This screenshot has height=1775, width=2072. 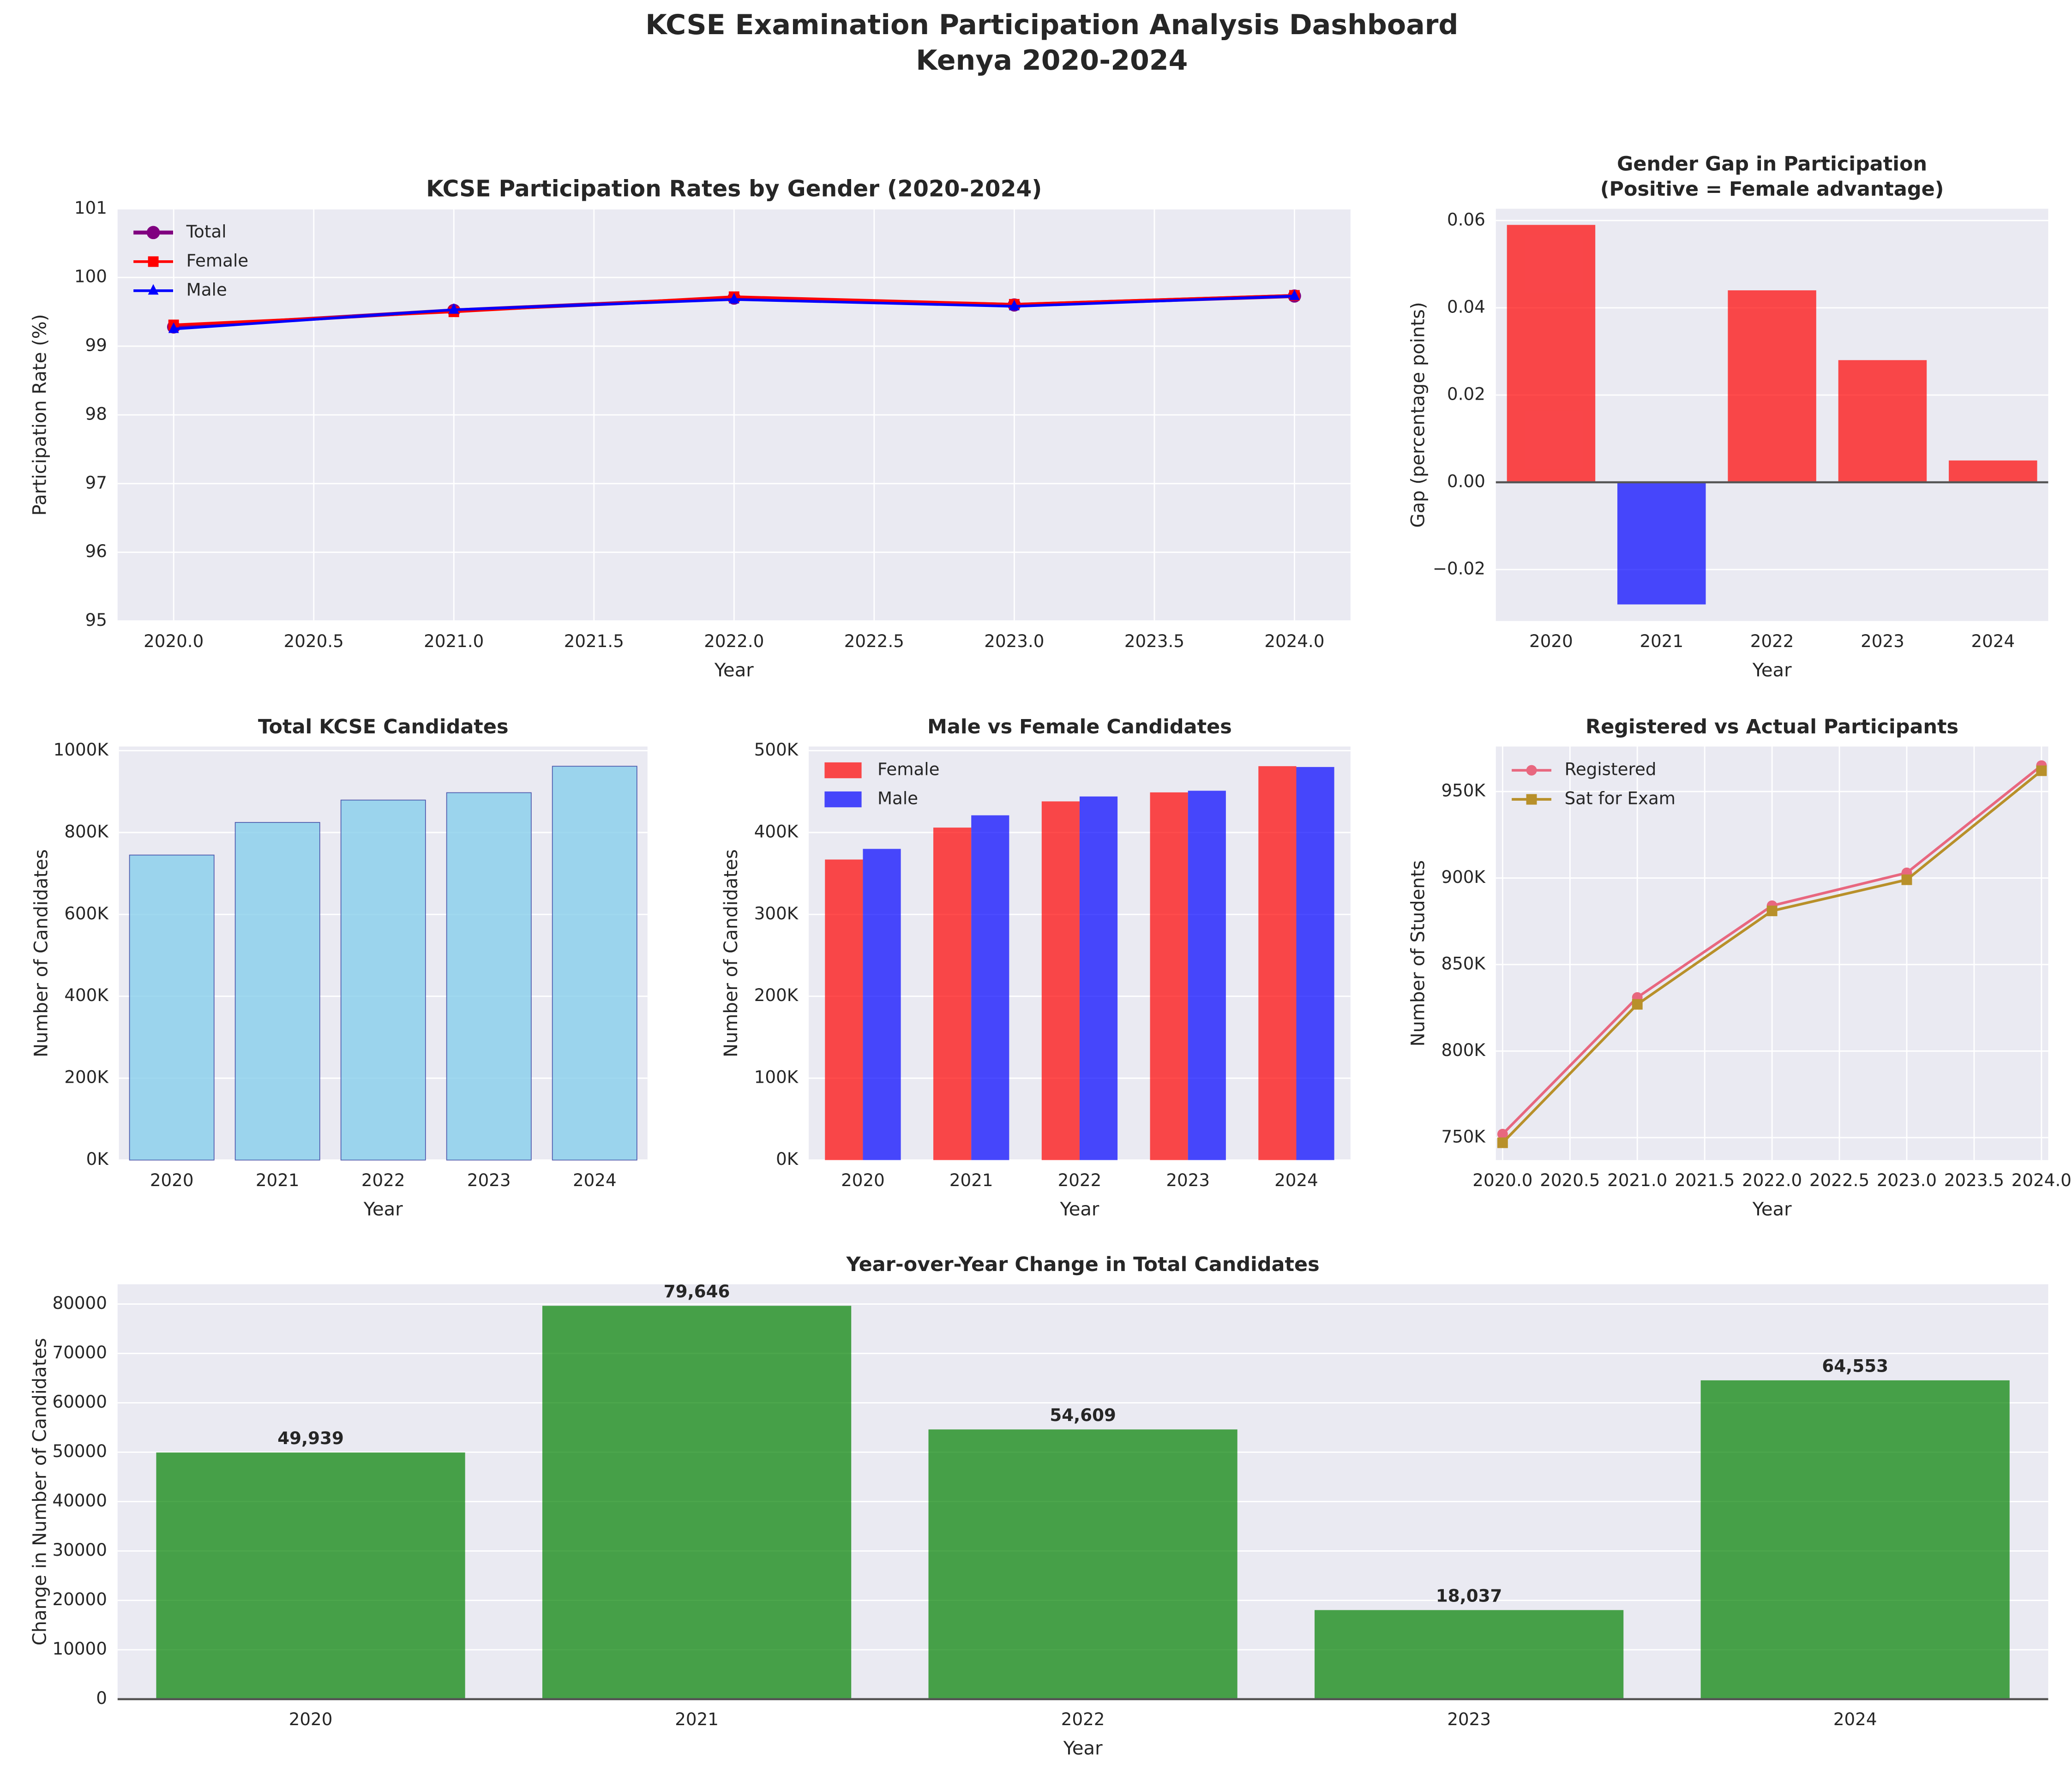 I want to click on y-tick-label: 101, so click(x=90, y=208).